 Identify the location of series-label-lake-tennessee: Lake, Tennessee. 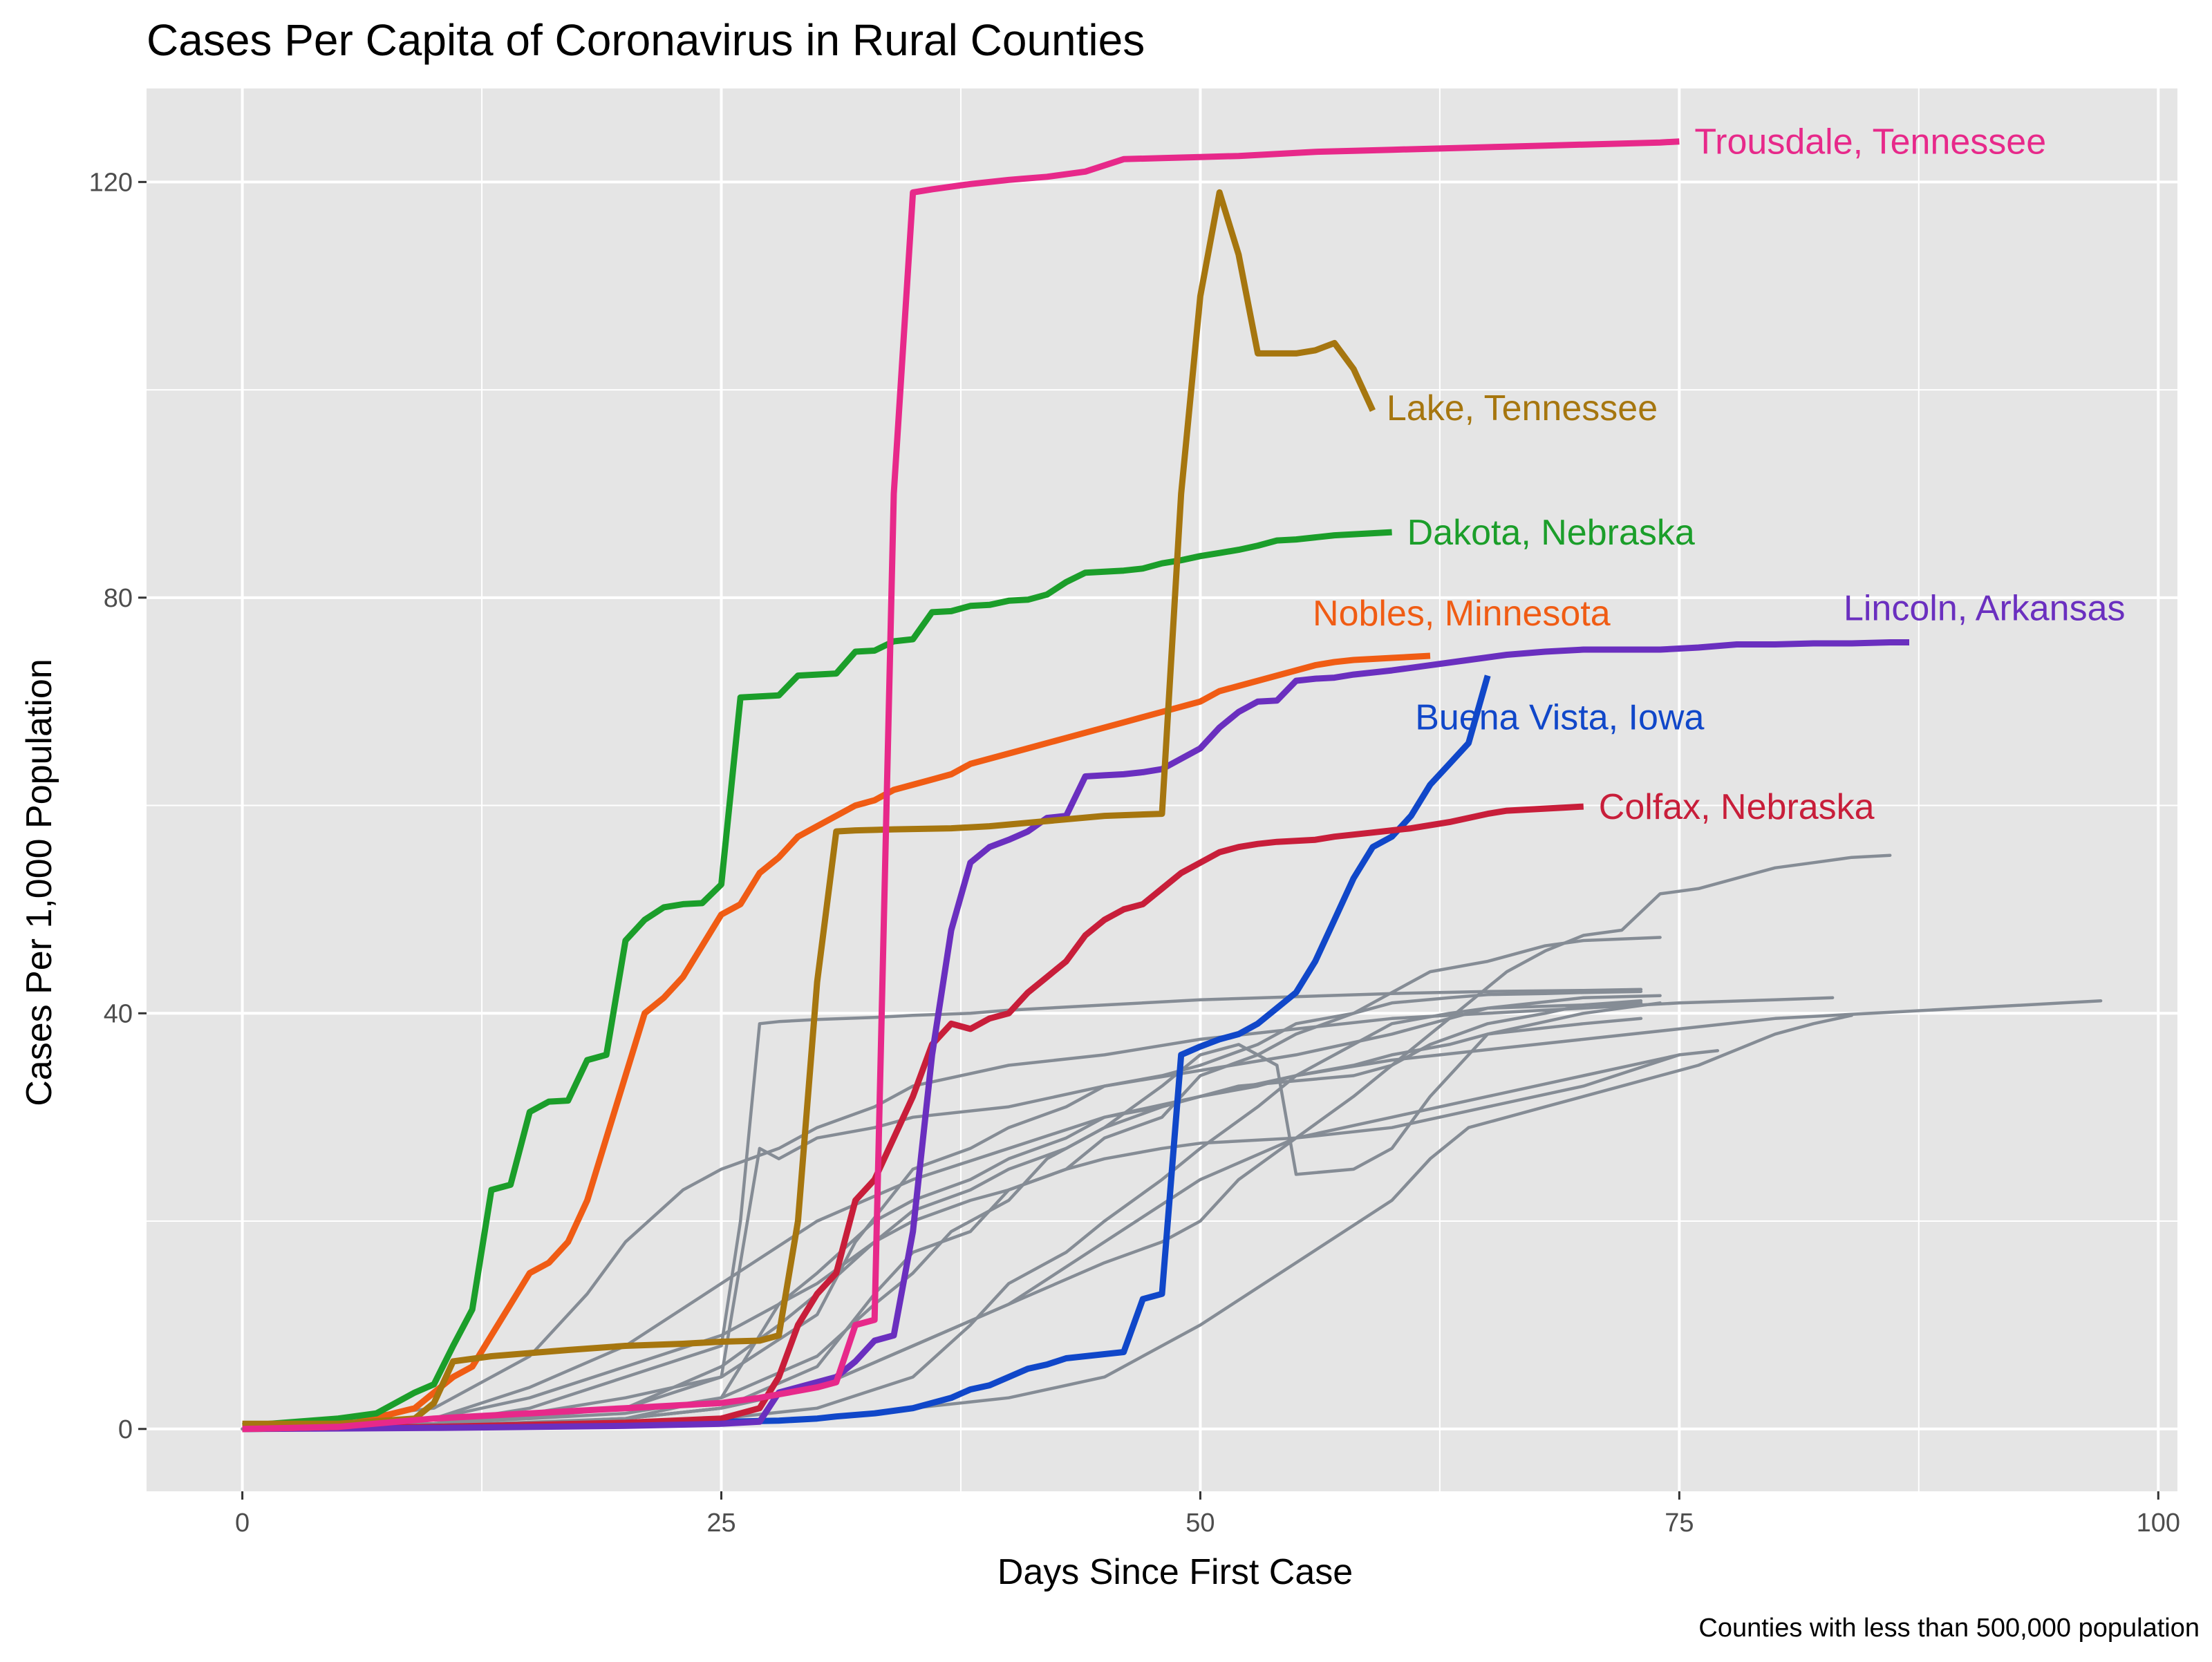
(1522, 408).